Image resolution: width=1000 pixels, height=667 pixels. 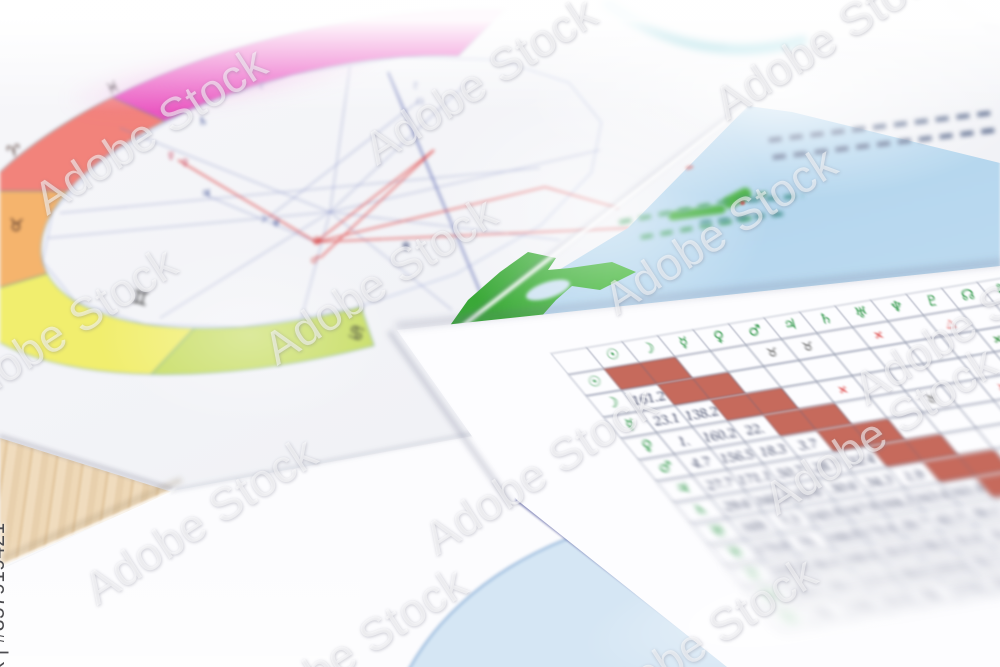 What do you see at coordinates (206, 193) in the screenshot?
I see `planet-glyph-icon: ♃` at bounding box center [206, 193].